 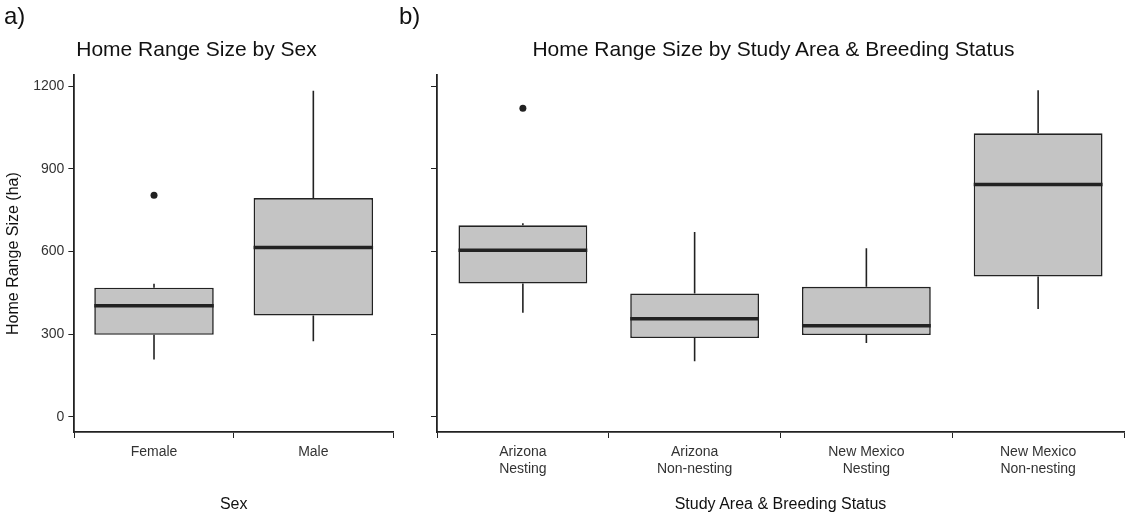 I want to click on y-tick-label: 0, so click(x=60, y=415).